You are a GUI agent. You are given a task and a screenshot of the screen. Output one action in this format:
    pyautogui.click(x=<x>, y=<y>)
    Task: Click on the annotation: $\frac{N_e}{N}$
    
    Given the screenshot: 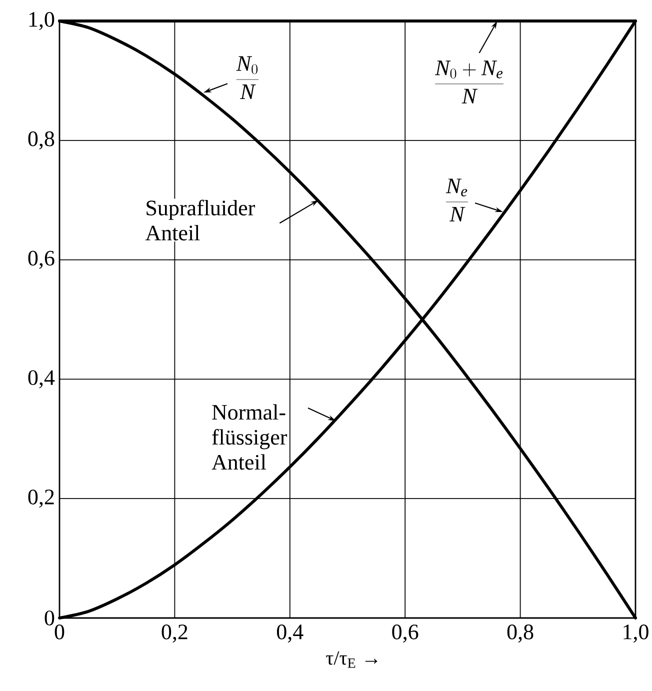 What is the action you would take?
    pyautogui.click(x=457, y=200)
    